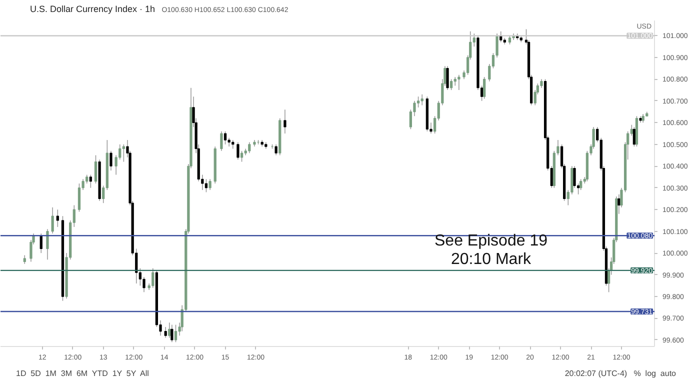 Image resolution: width=690 pixels, height=388 pixels. Describe the element at coordinates (620, 373) in the screenshot. I see `text: 20:02:07 (UTC-4) % log auto` at that location.